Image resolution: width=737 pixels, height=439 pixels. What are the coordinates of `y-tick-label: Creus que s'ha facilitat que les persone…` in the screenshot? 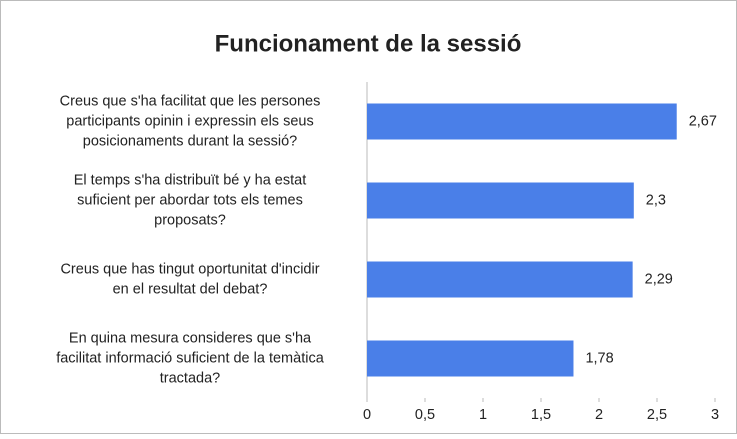 It's located at (190, 101).